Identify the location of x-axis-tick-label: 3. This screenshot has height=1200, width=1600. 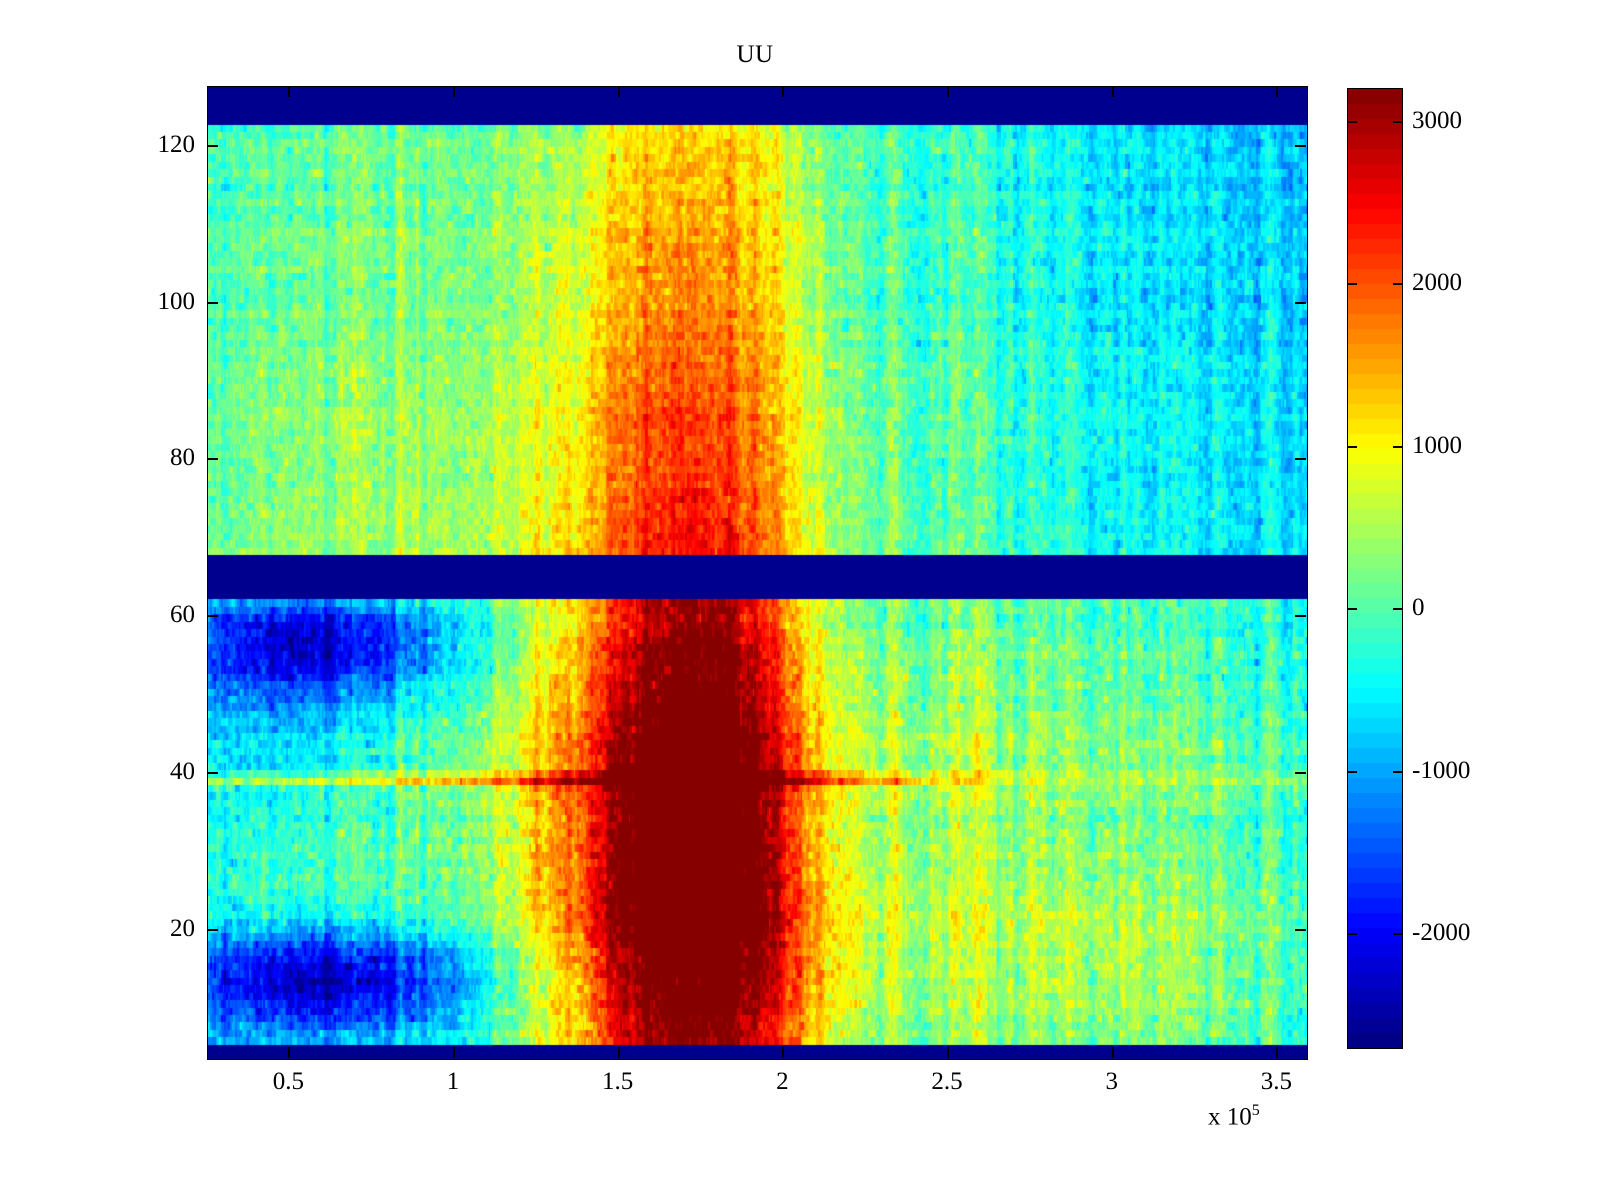
(1111, 1081).